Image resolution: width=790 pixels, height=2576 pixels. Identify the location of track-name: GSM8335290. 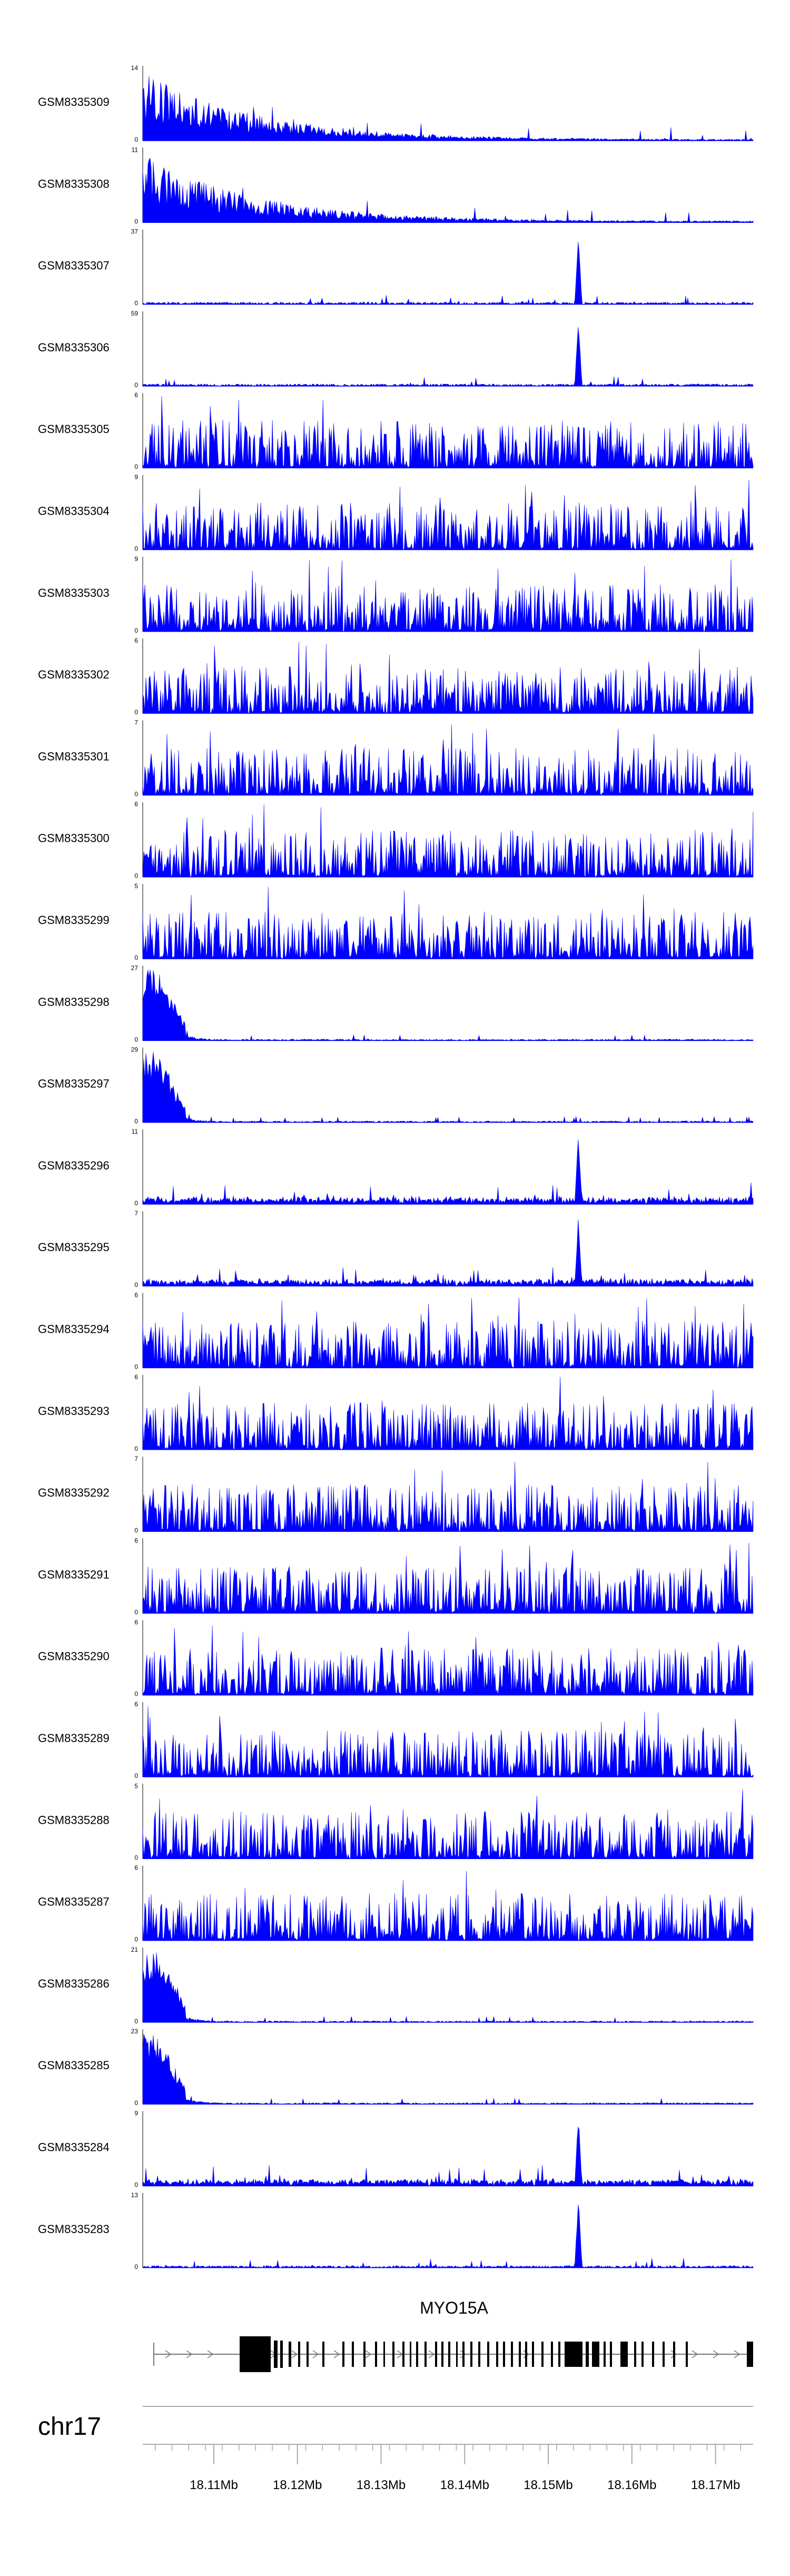
(74, 1657).